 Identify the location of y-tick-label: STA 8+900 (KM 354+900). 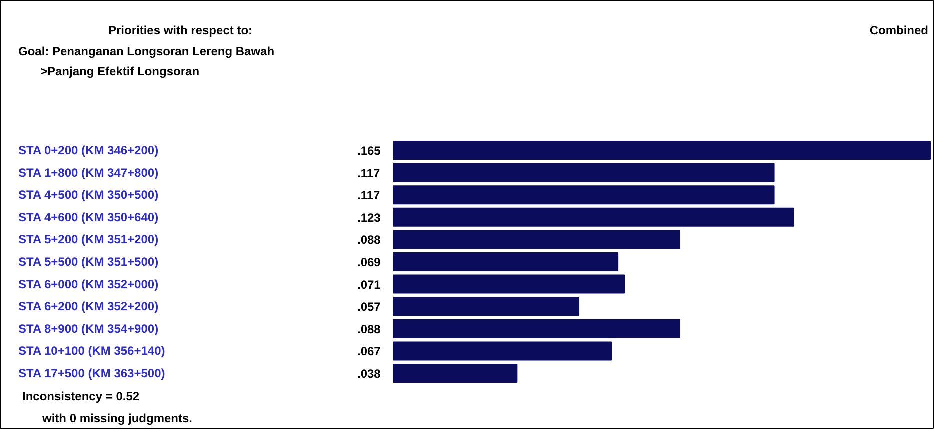
(88, 329).